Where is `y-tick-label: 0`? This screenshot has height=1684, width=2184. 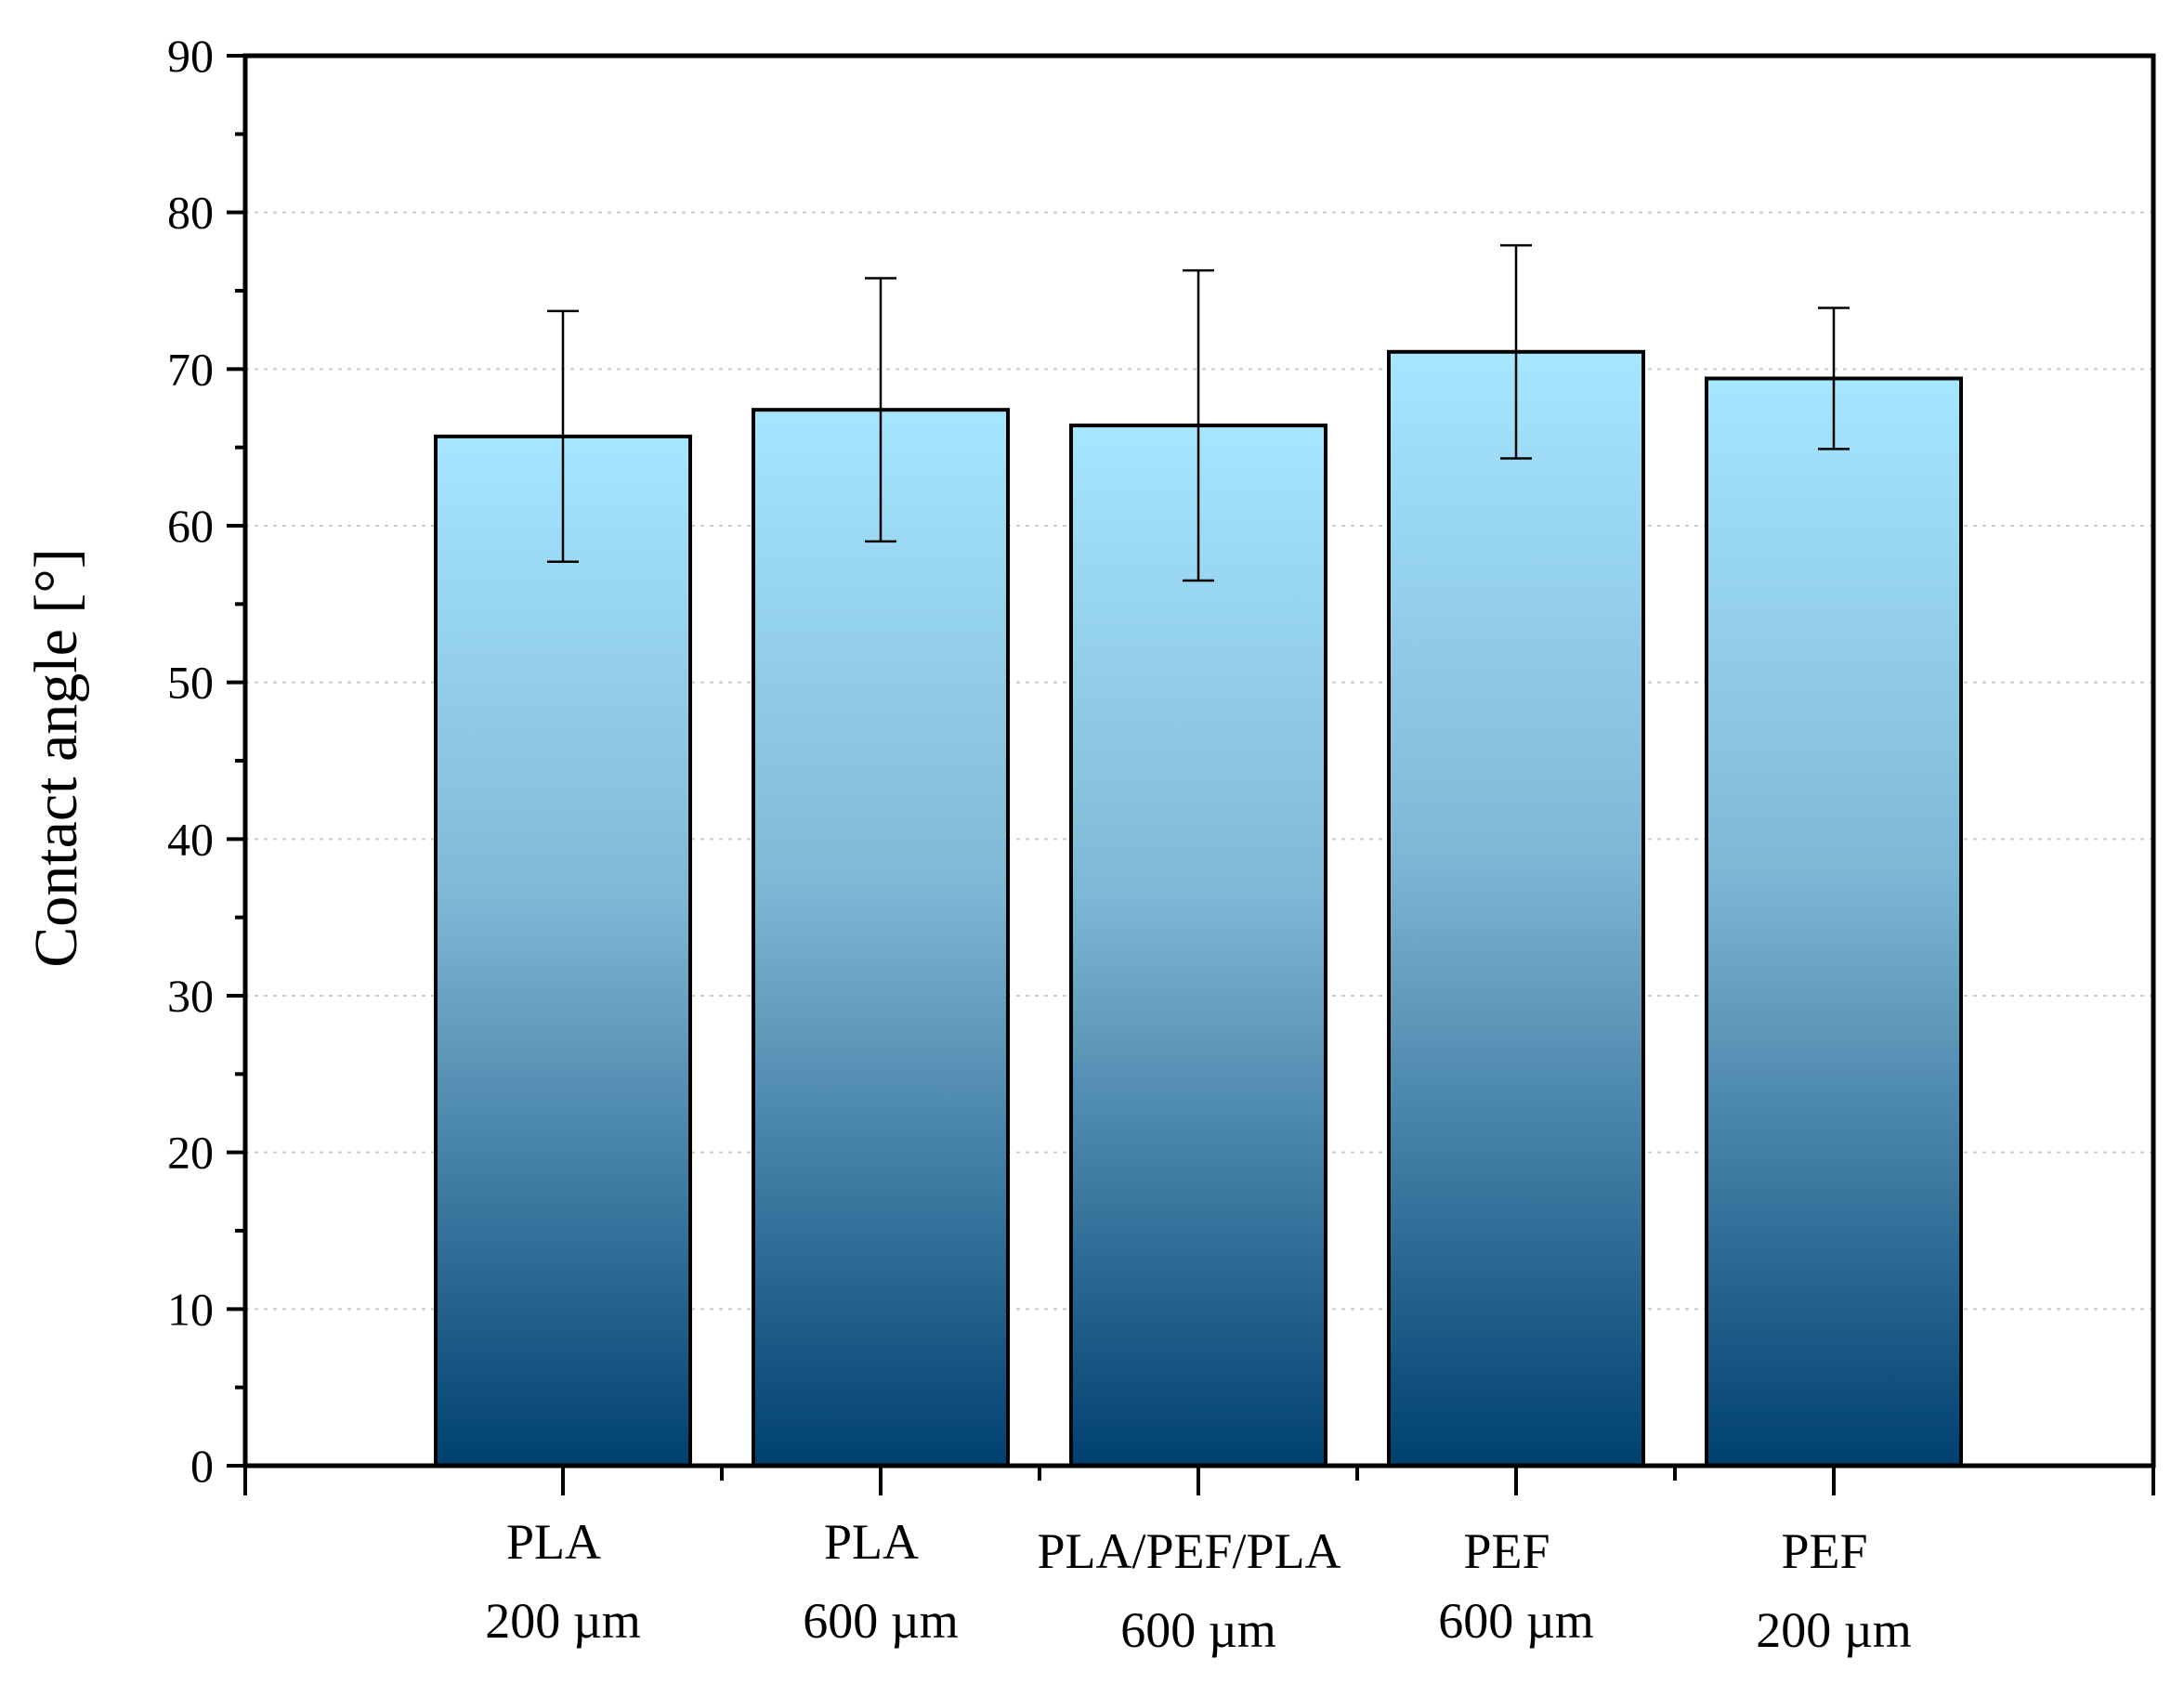
y-tick-label: 0 is located at coordinates (202, 1466).